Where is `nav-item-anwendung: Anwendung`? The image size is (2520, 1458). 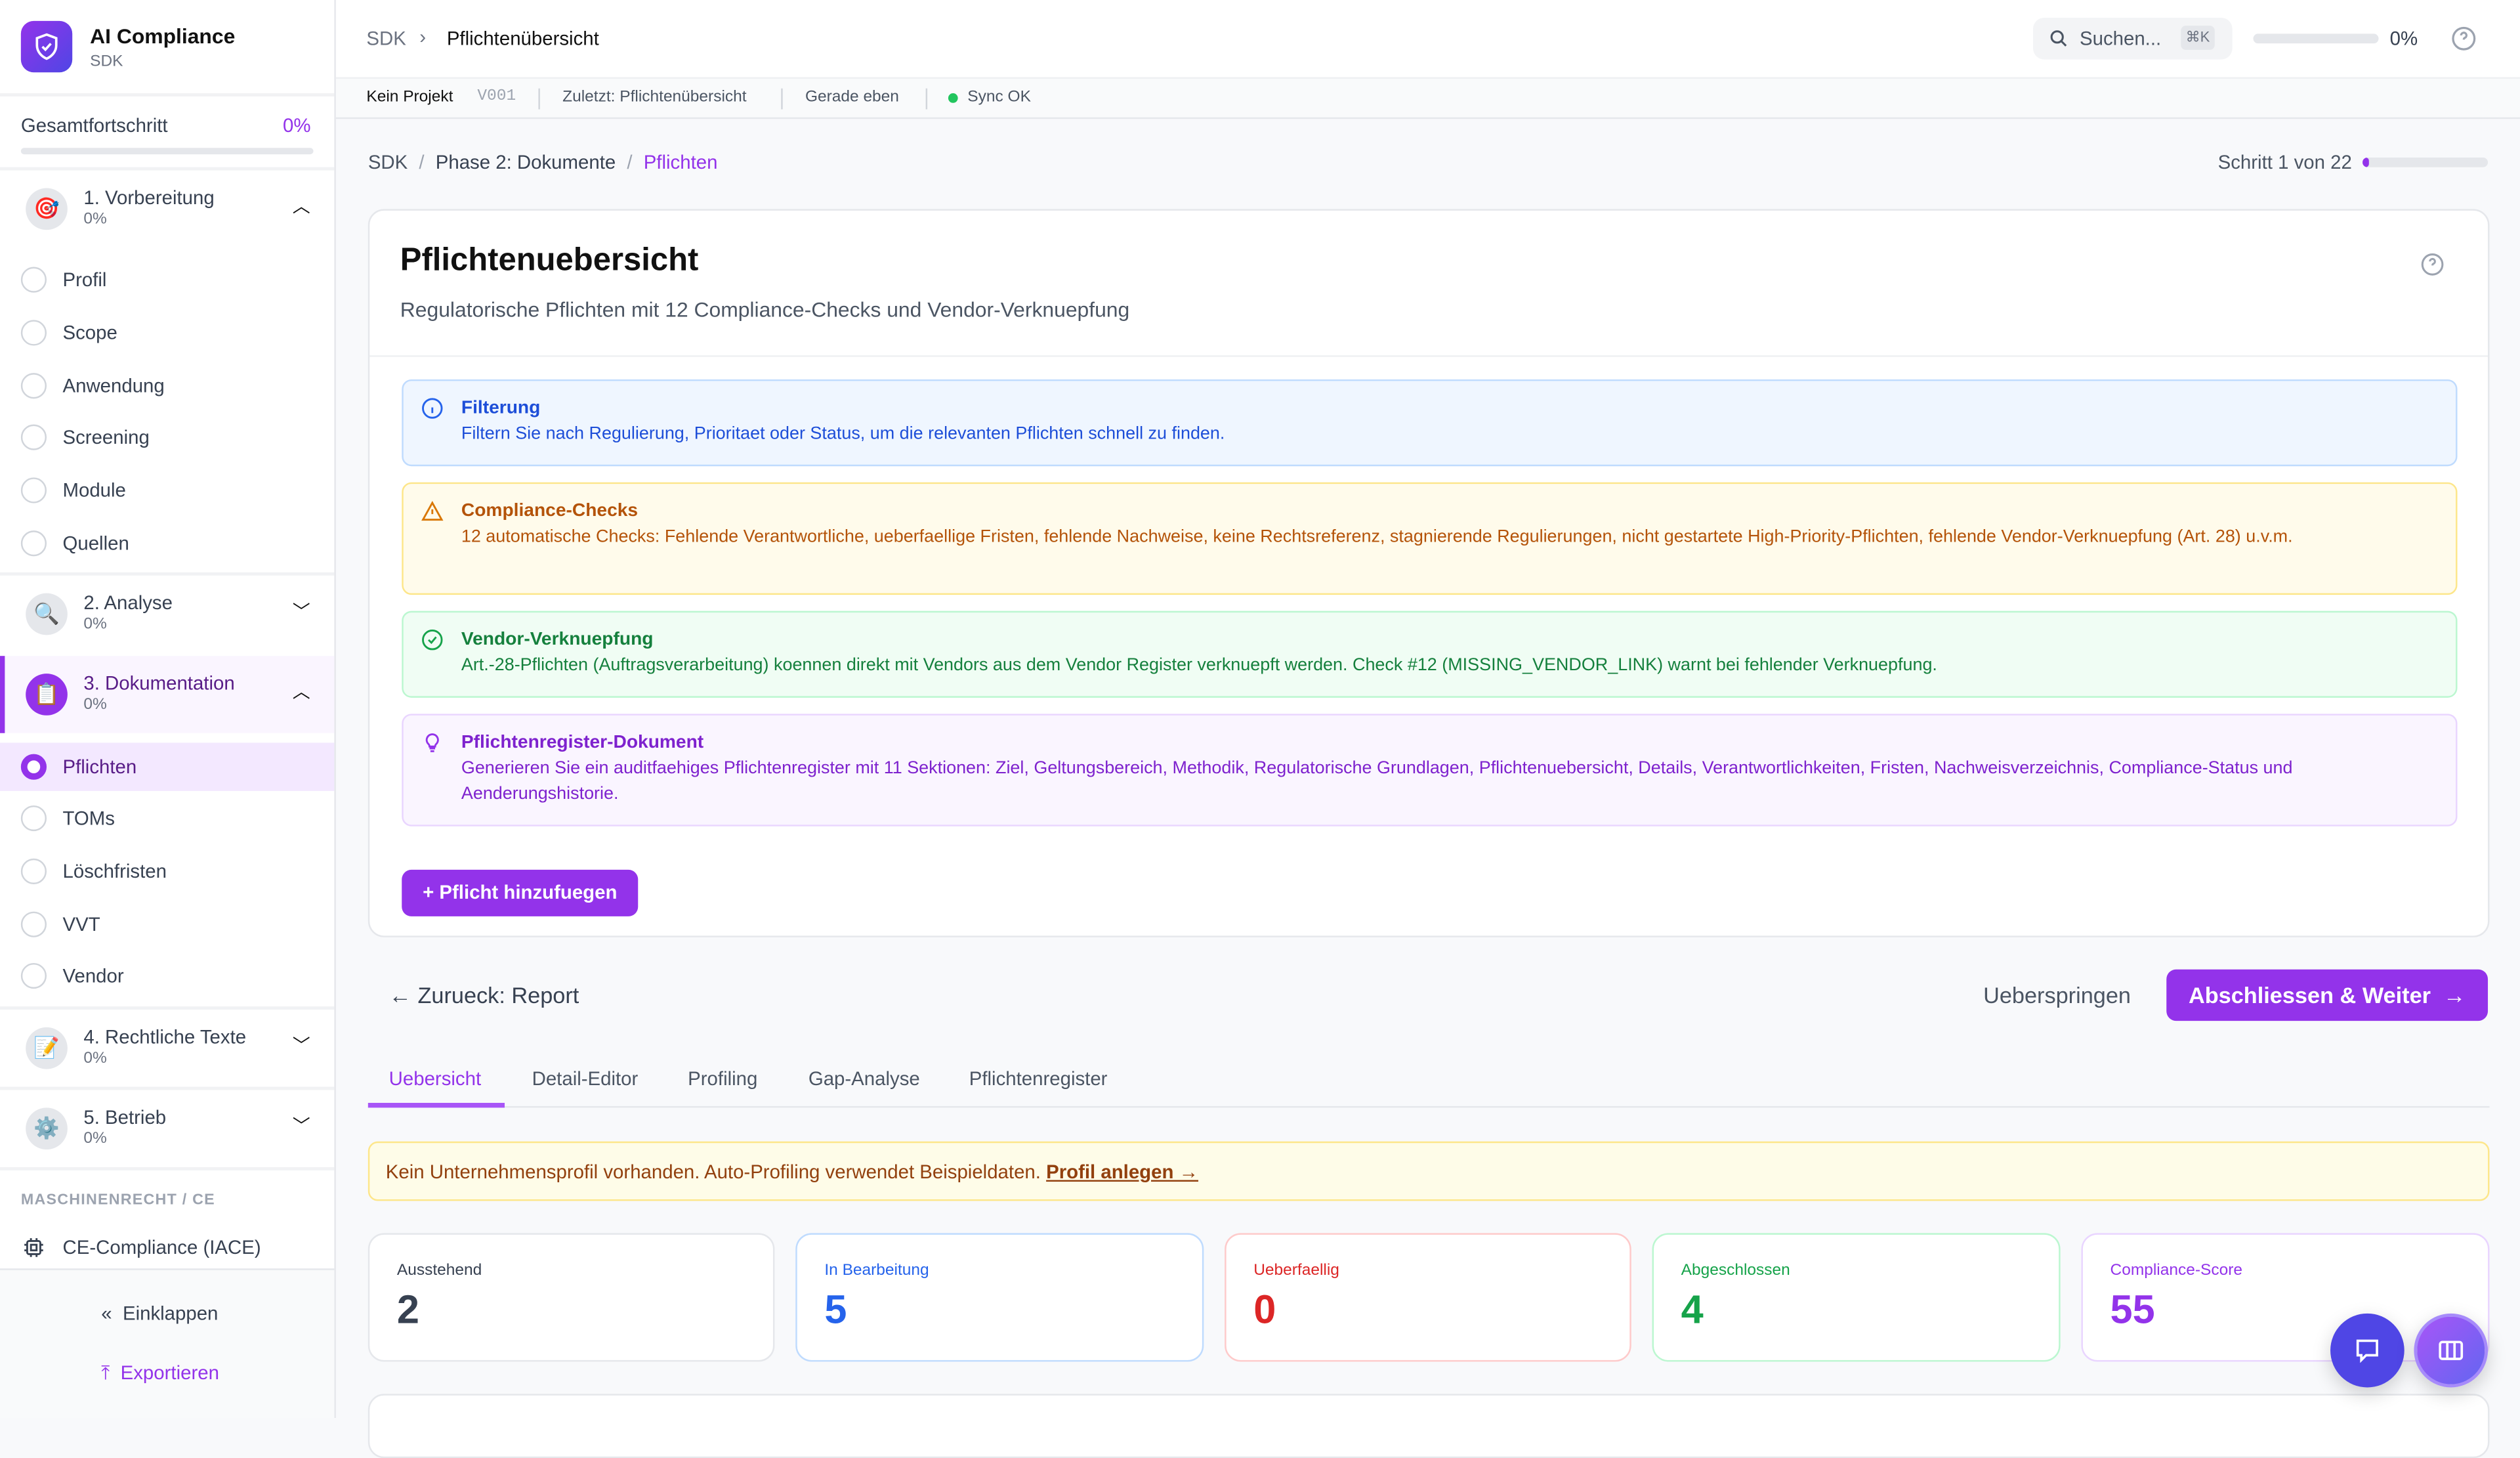 nav-item-anwendung: Anwendung is located at coordinates (167, 386).